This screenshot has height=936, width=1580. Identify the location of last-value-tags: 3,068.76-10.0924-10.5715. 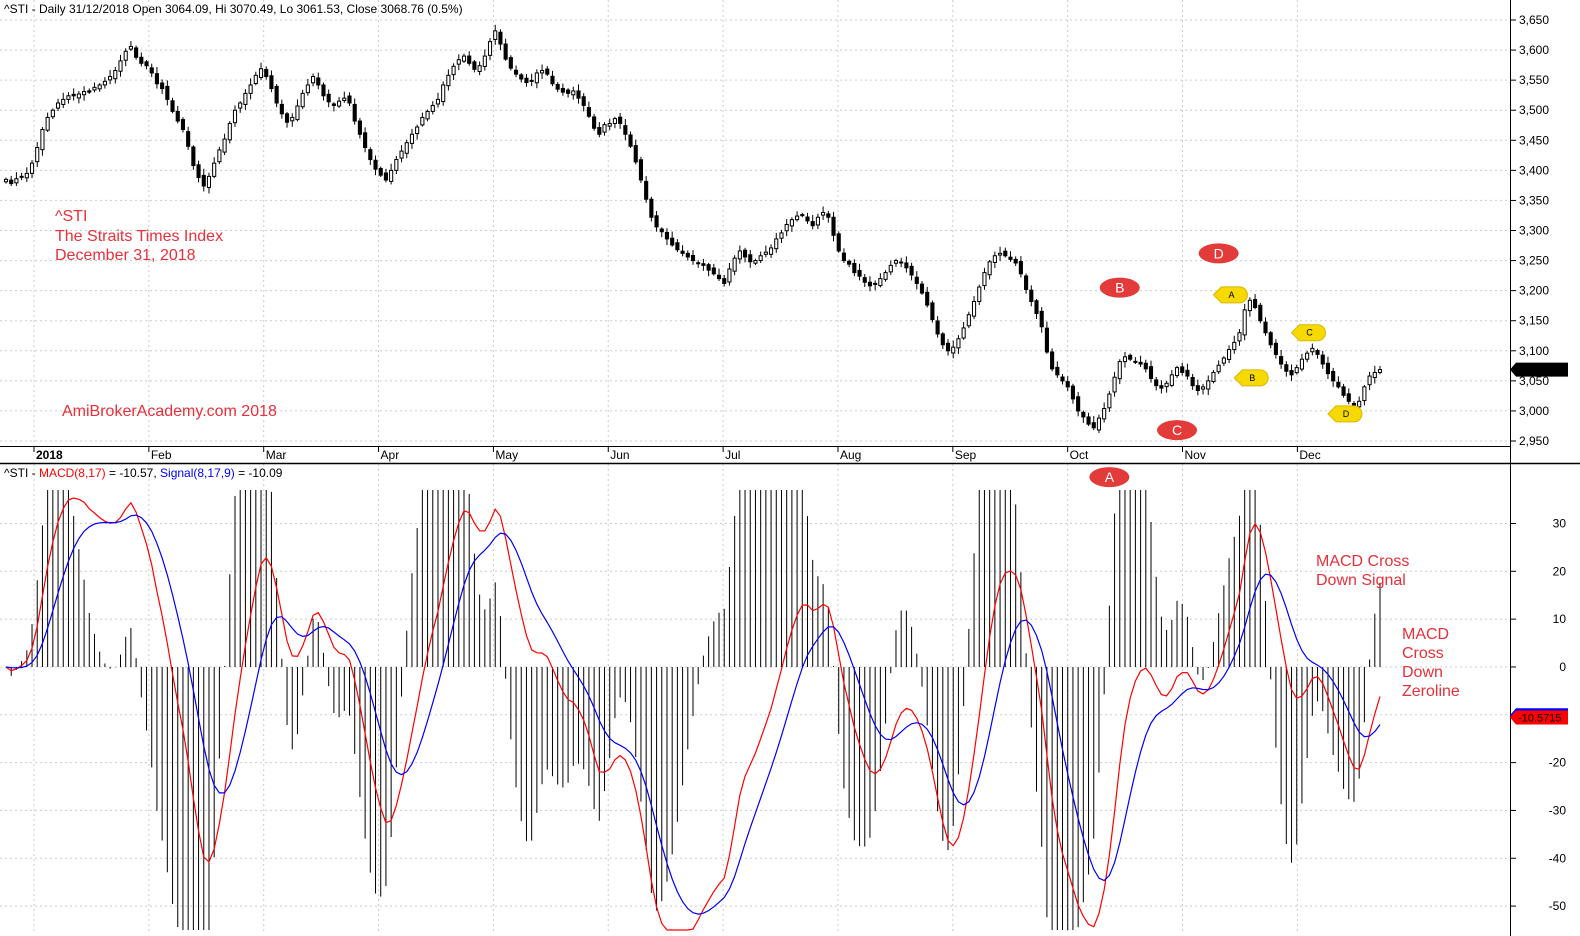
(1539, 543).